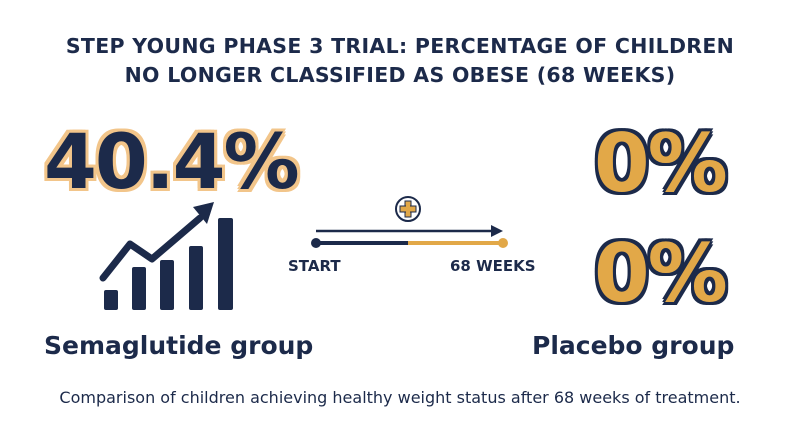  Describe the element at coordinates (203, 213) in the screenshot. I see `icon-trend-arrowhead` at that location.